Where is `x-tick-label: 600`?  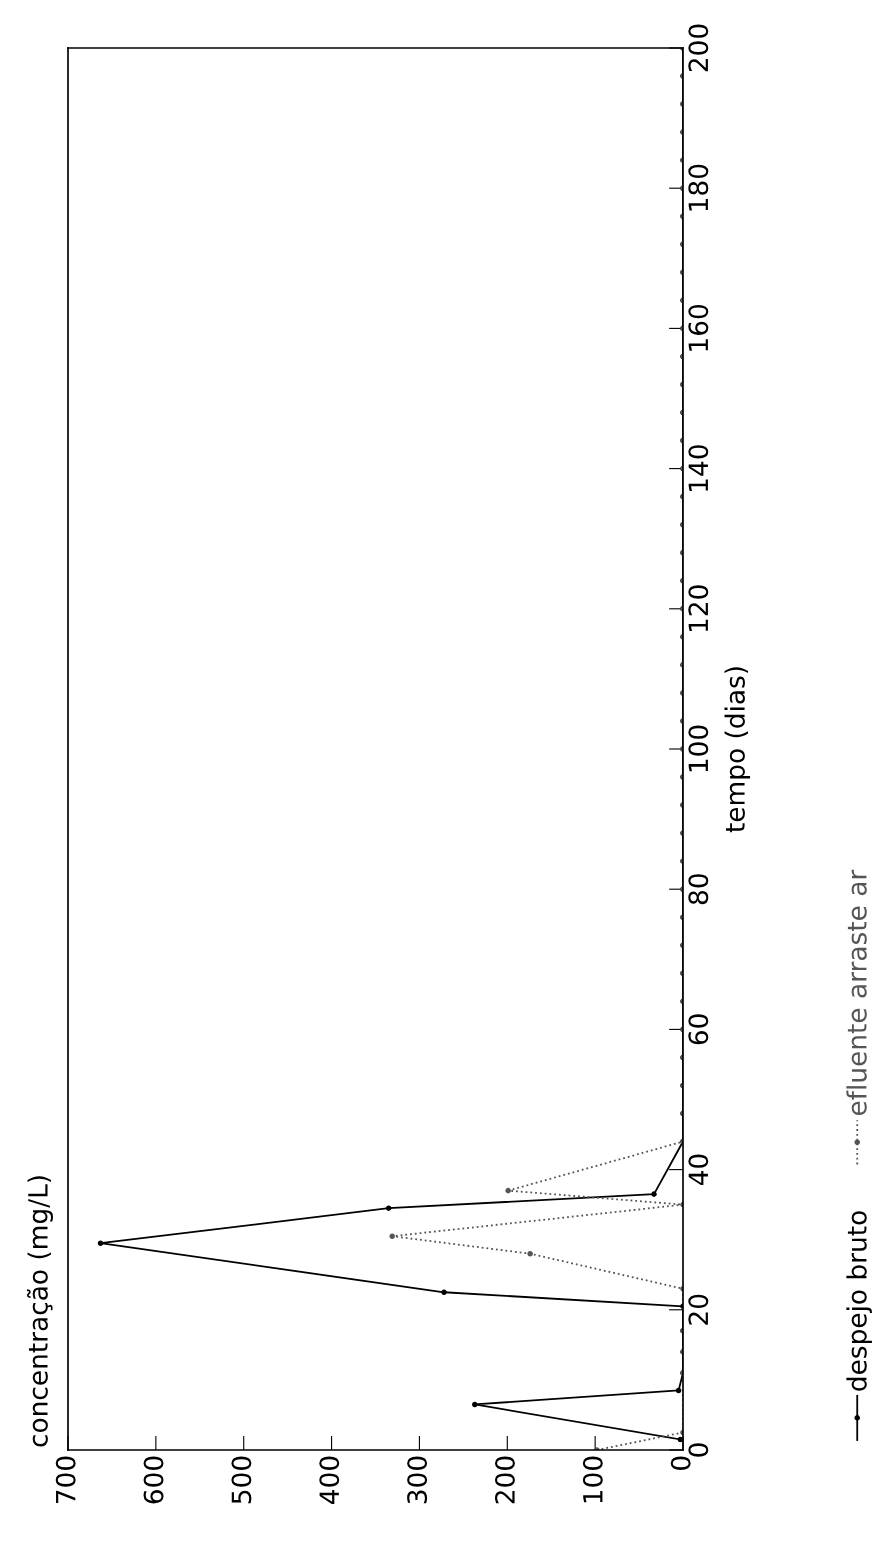
x-tick-label: 600 is located at coordinates (153, 1480).